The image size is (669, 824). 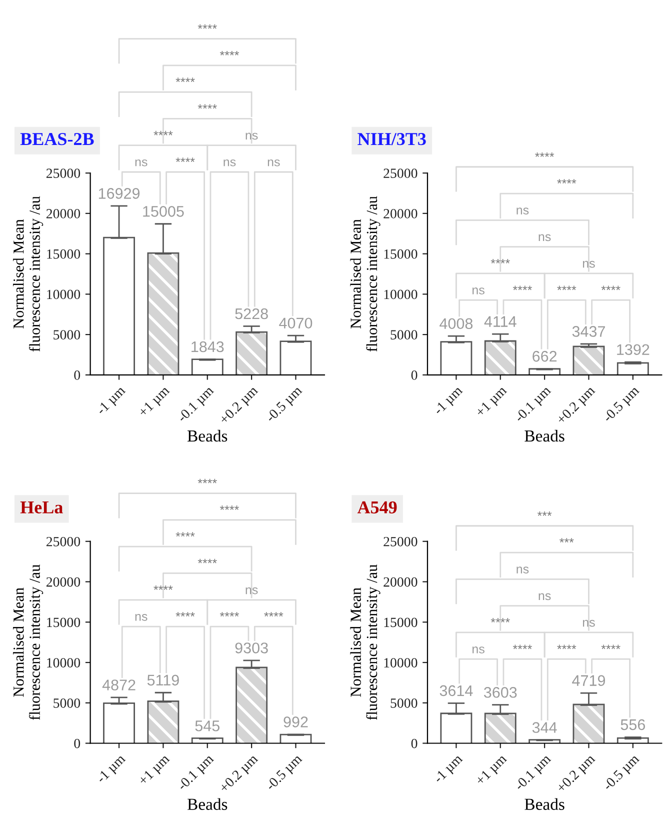 What do you see at coordinates (57, 139) in the screenshot?
I see `chart-title: BEAS-2B` at bounding box center [57, 139].